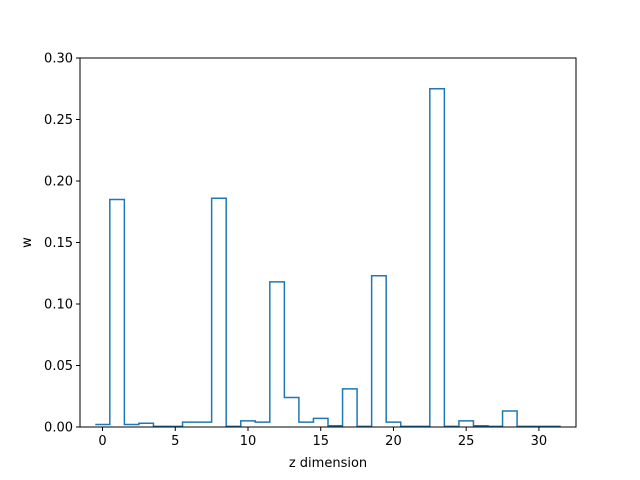  What do you see at coordinates (58, 182) in the screenshot?
I see `y-tick-label: 0.20` at bounding box center [58, 182].